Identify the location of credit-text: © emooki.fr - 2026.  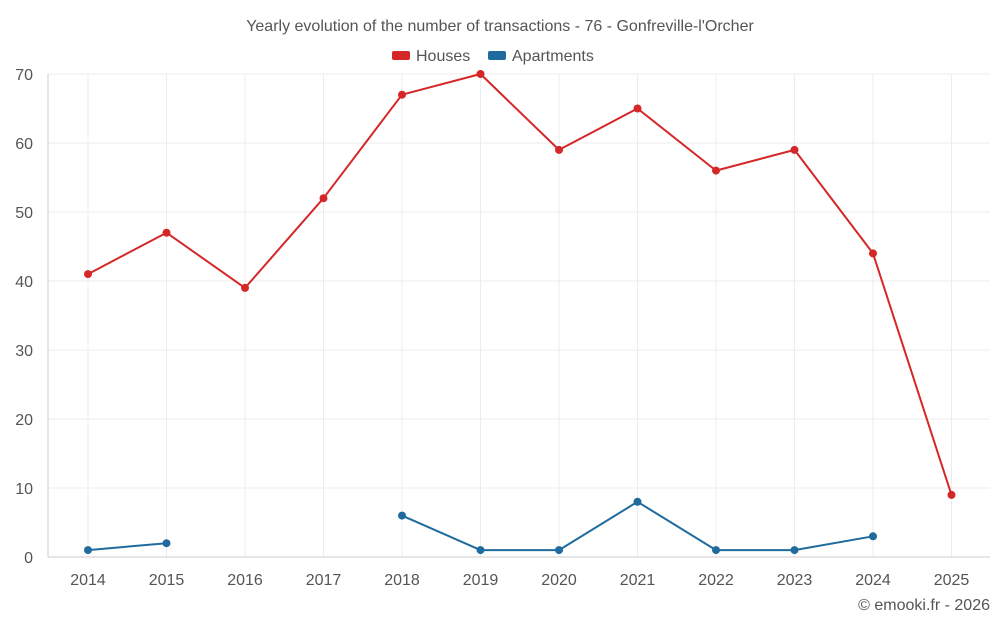
(924, 605).